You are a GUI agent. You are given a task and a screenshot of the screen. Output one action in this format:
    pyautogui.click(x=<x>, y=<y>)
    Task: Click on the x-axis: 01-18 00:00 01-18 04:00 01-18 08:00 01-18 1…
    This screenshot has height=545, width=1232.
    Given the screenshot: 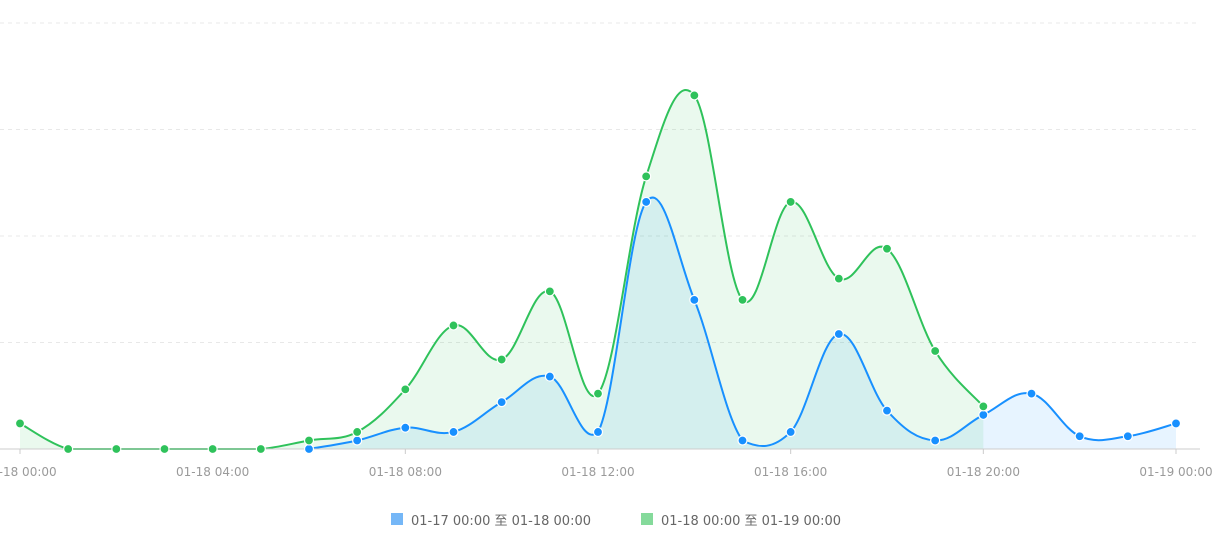 What is the action you would take?
    pyautogui.click(x=606, y=463)
    